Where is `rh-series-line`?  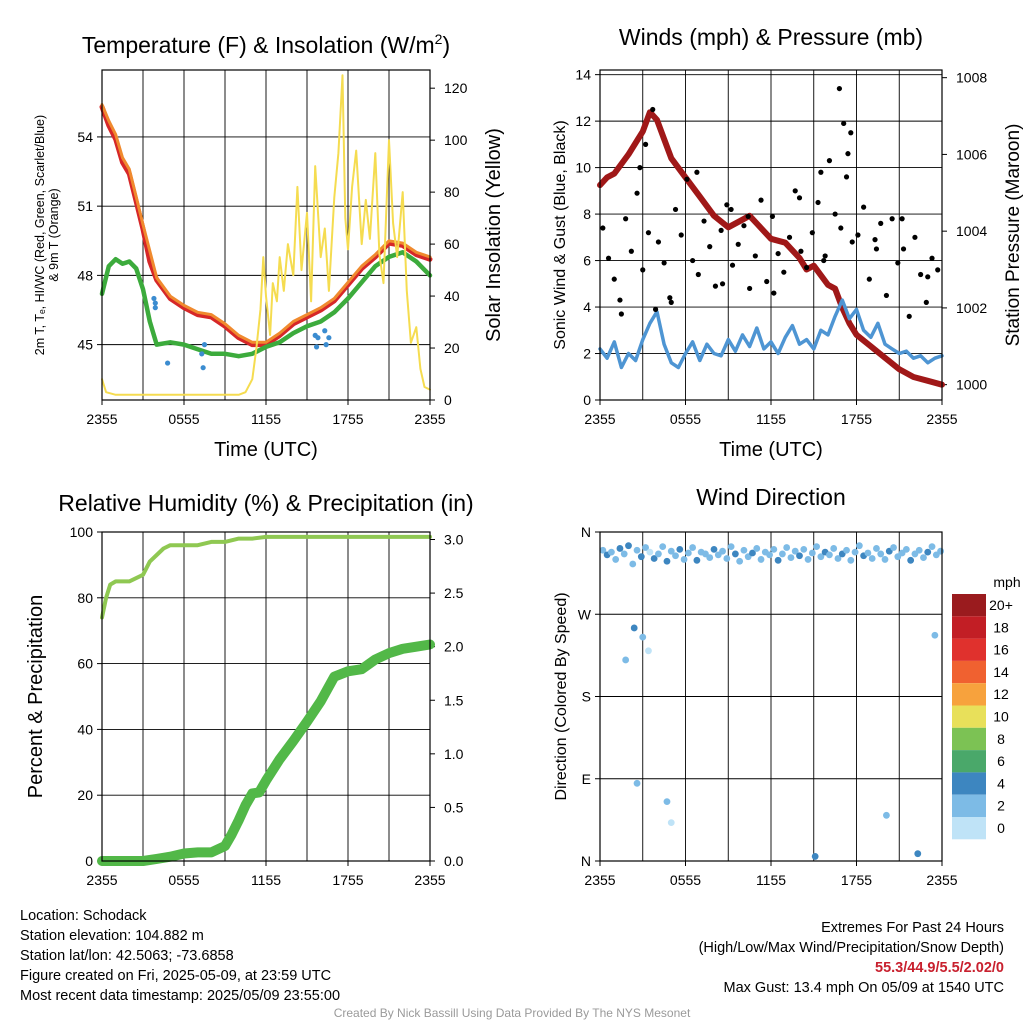 rh-series-line is located at coordinates (266, 577).